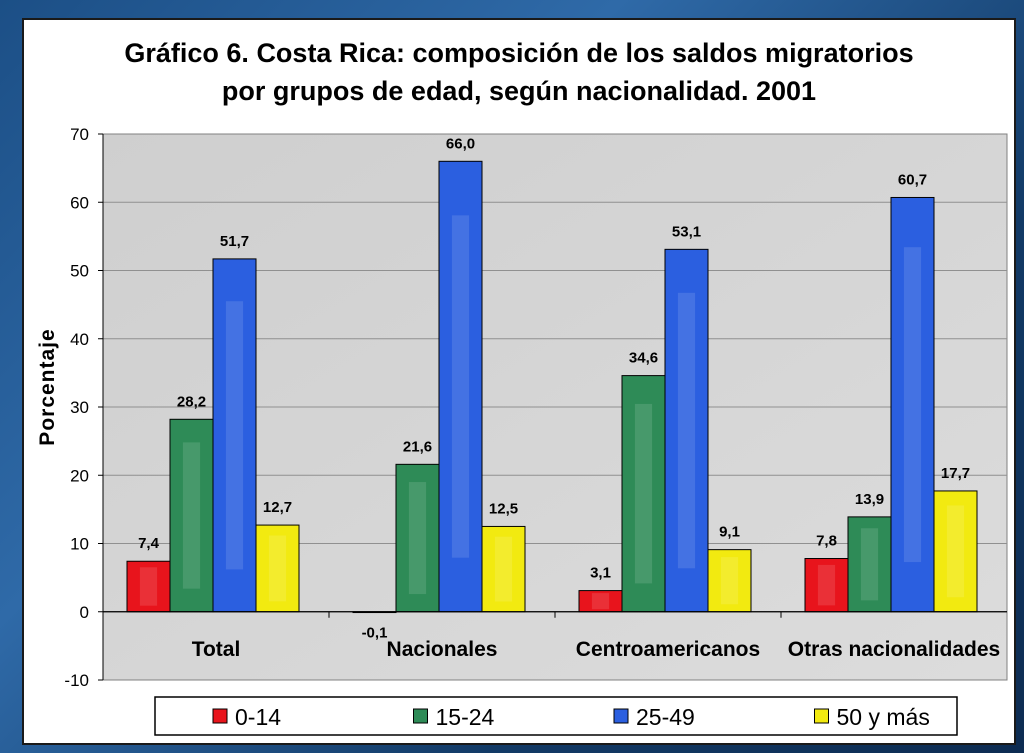 The image size is (1024, 753). I want to click on data-label: 53,1, so click(686, 231).